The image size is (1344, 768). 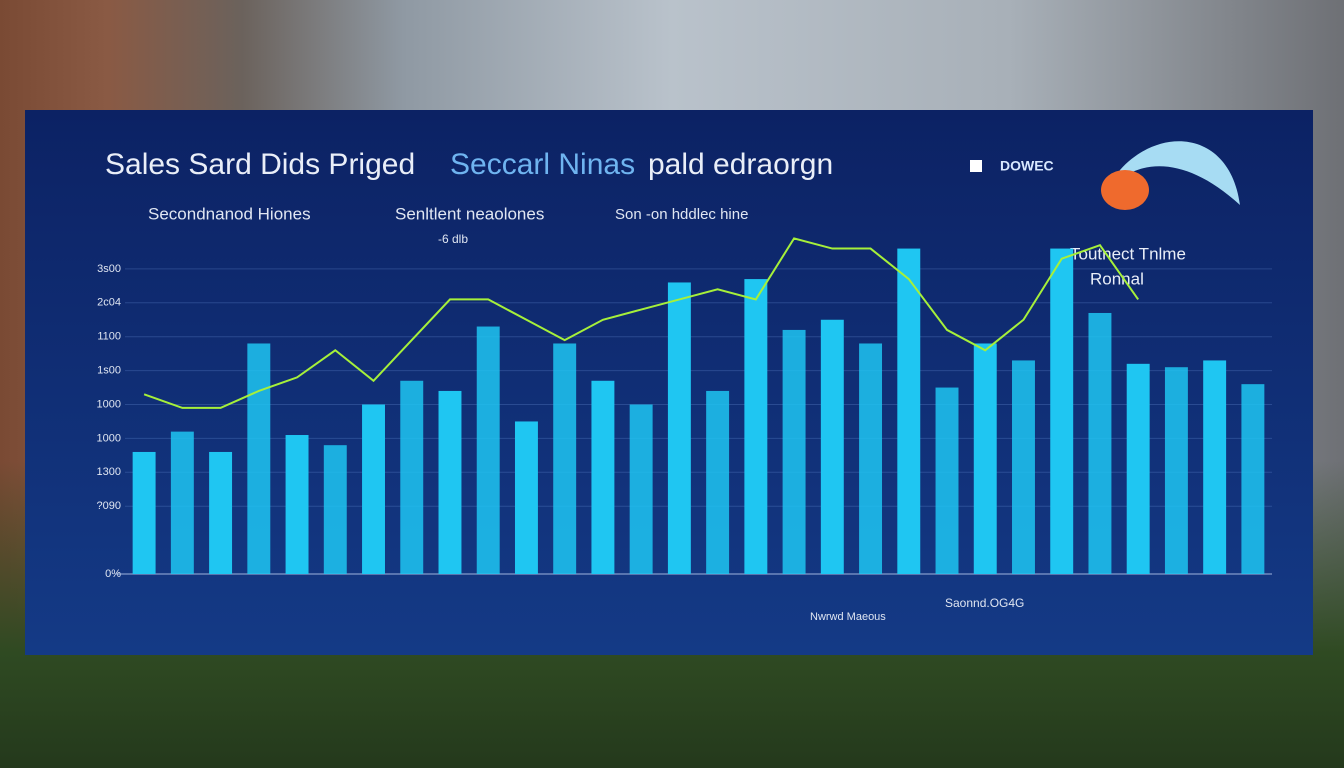 I want to click on chart-title: Sales Sard Dids Priged, so click(x=260, y=164).